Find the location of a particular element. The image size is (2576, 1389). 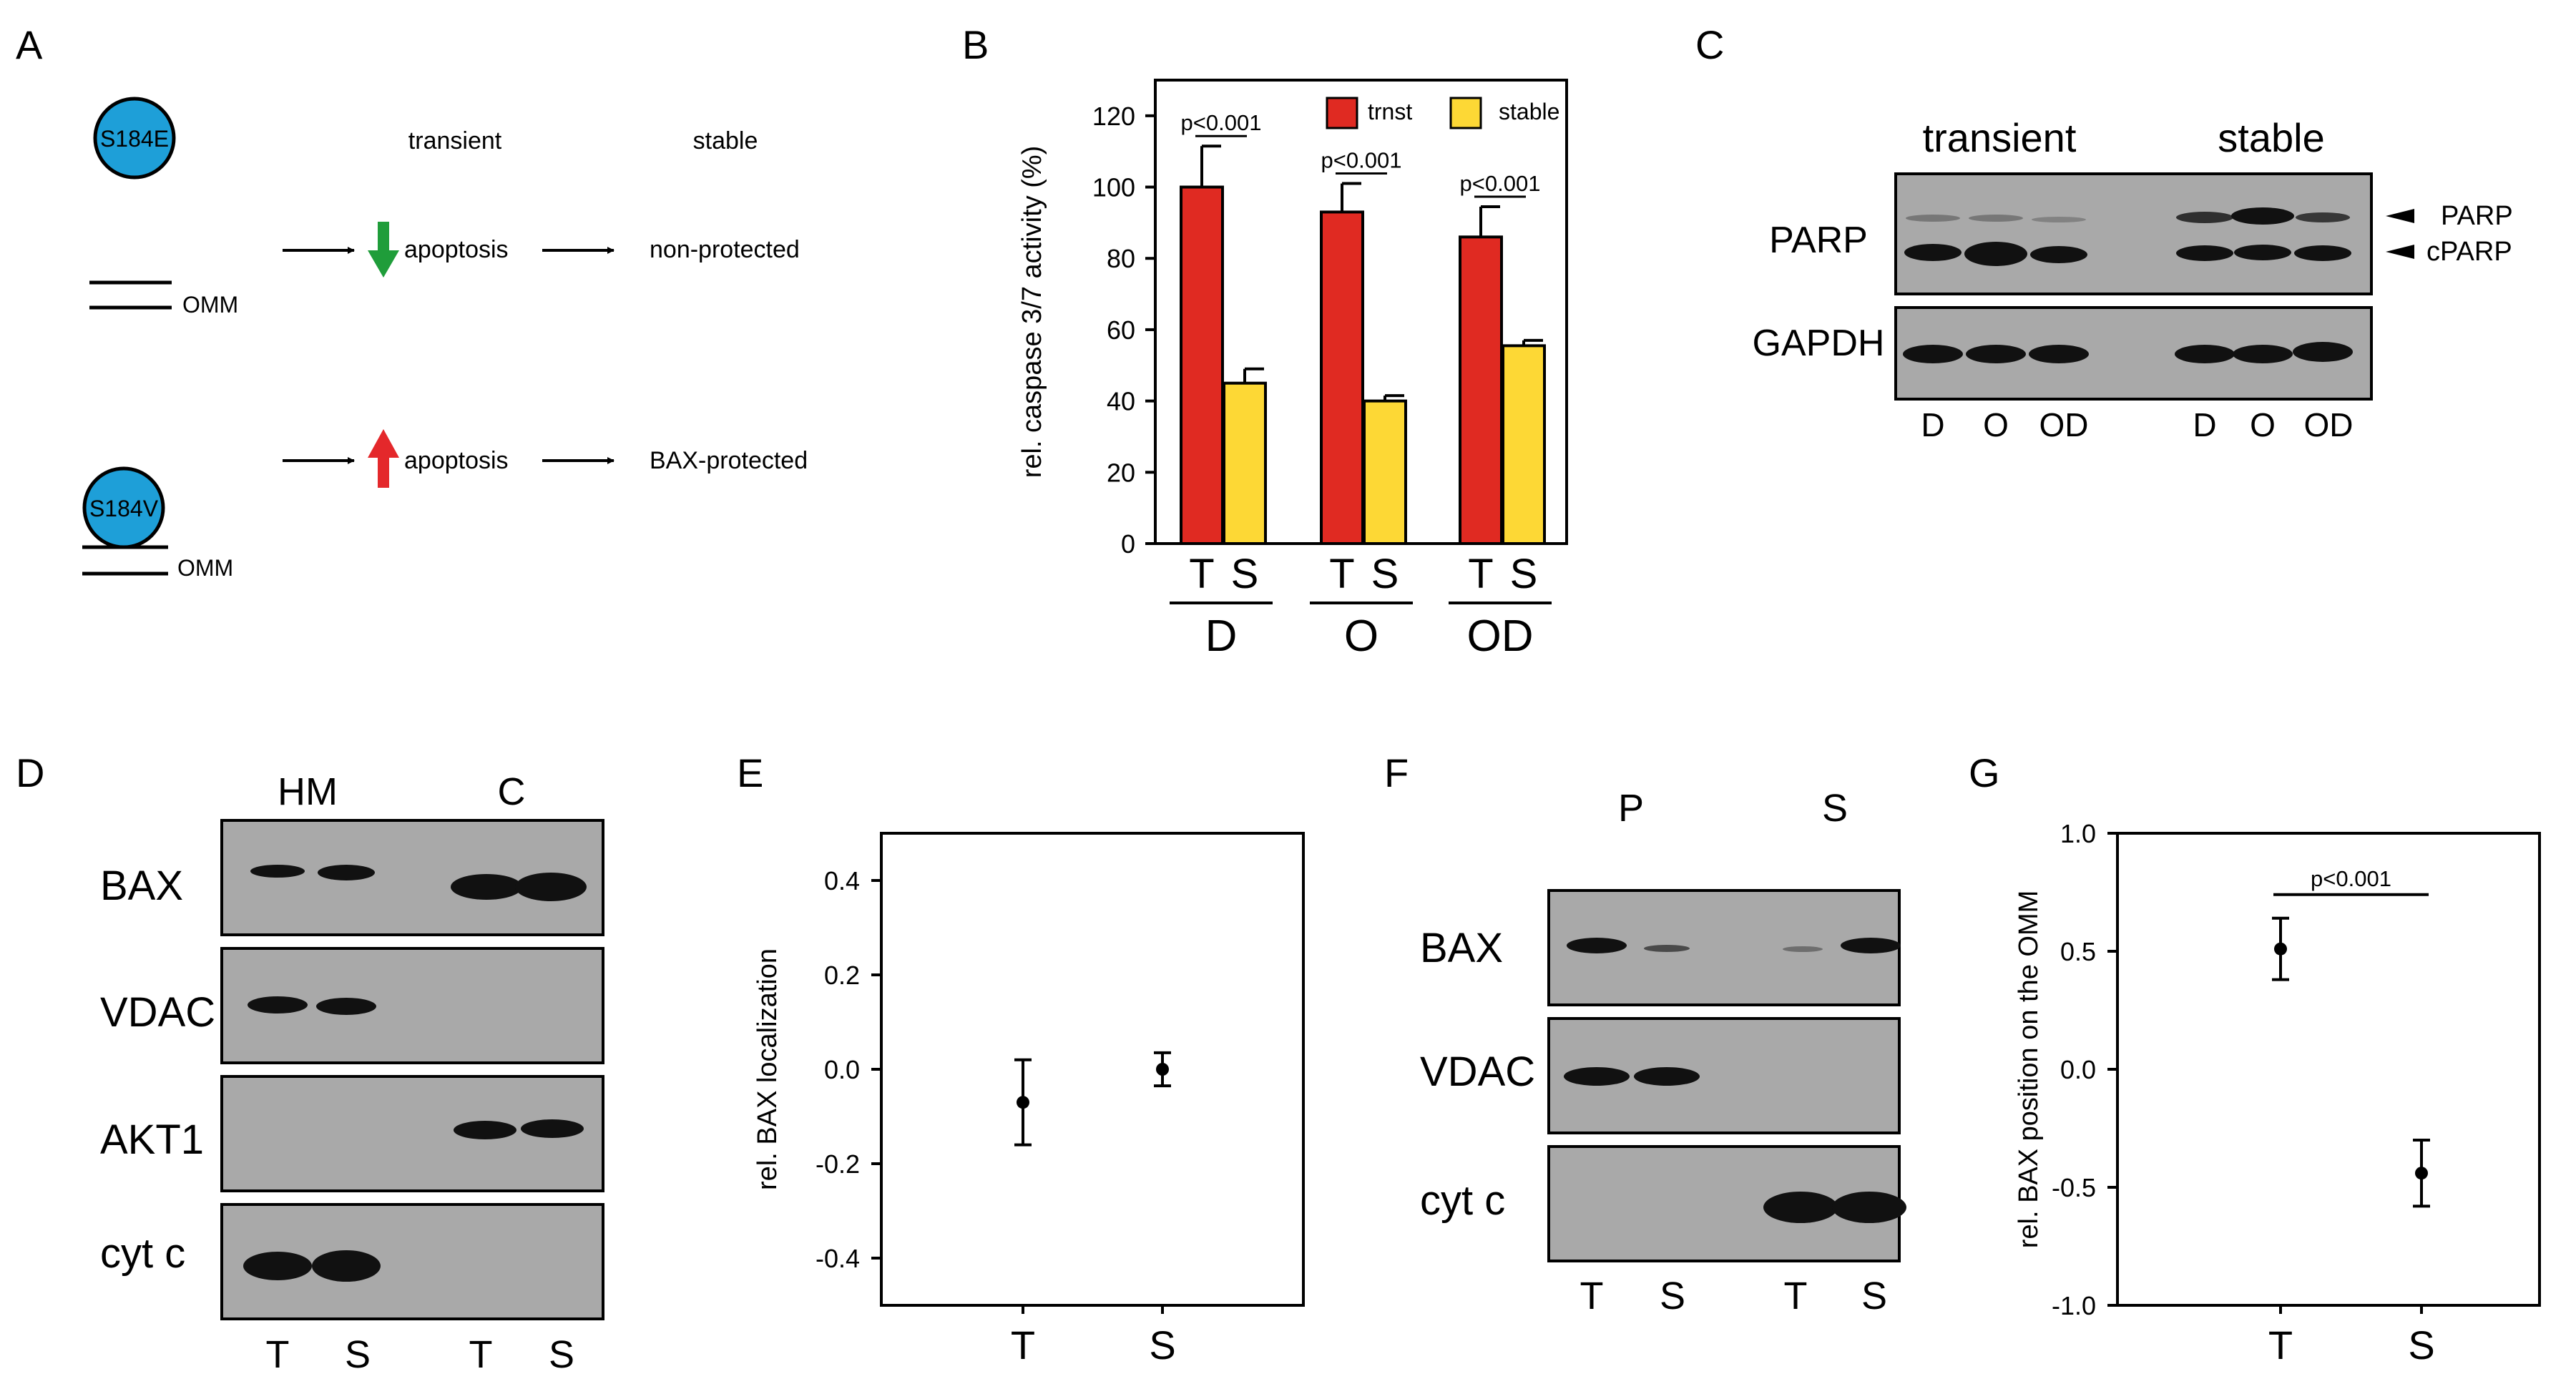

plot-frame is located at coordinates (1092, 1069).